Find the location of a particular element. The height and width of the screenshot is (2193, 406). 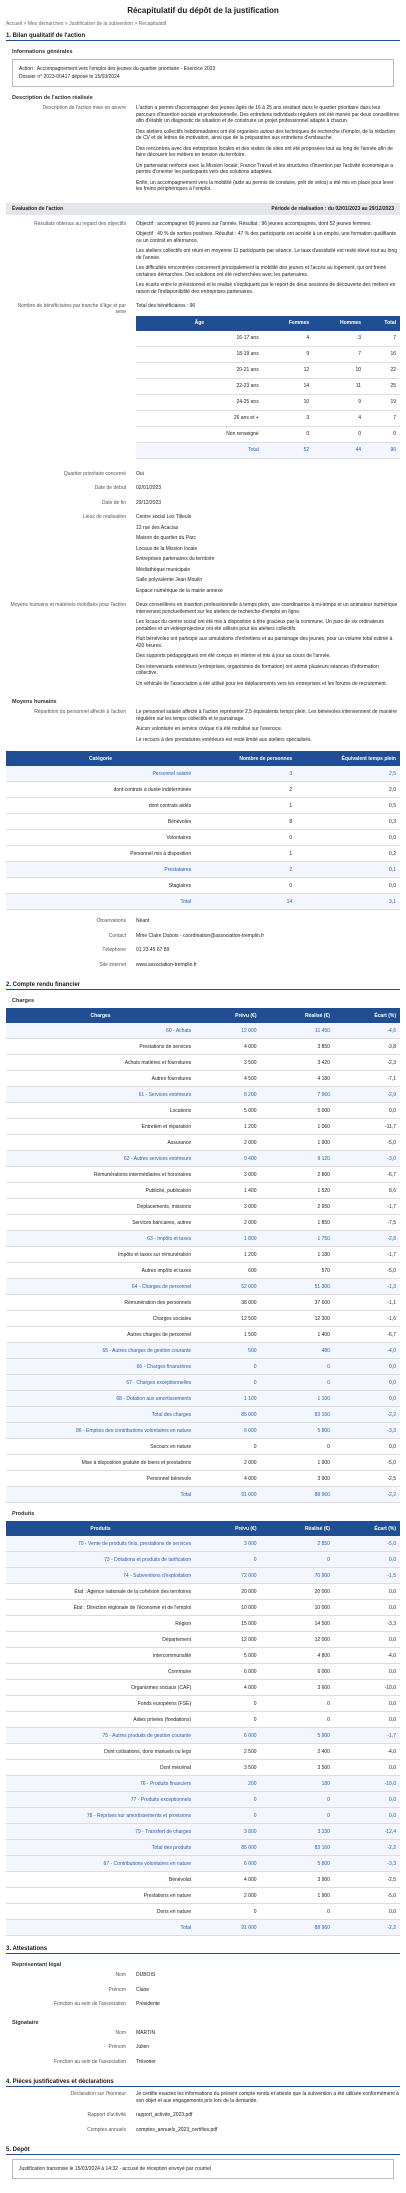

table-cell: -2,2 is located at coordinates (366, 1494).